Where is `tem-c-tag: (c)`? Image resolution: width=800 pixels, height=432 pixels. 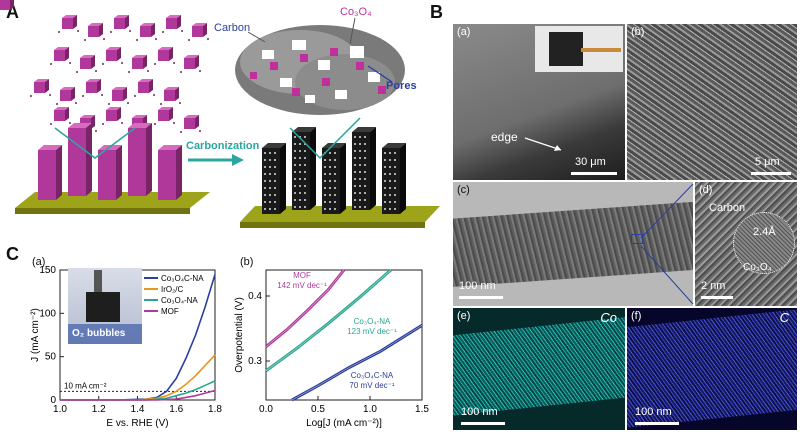
tem-c-tag: (c) is located at coordinates (463, 190).